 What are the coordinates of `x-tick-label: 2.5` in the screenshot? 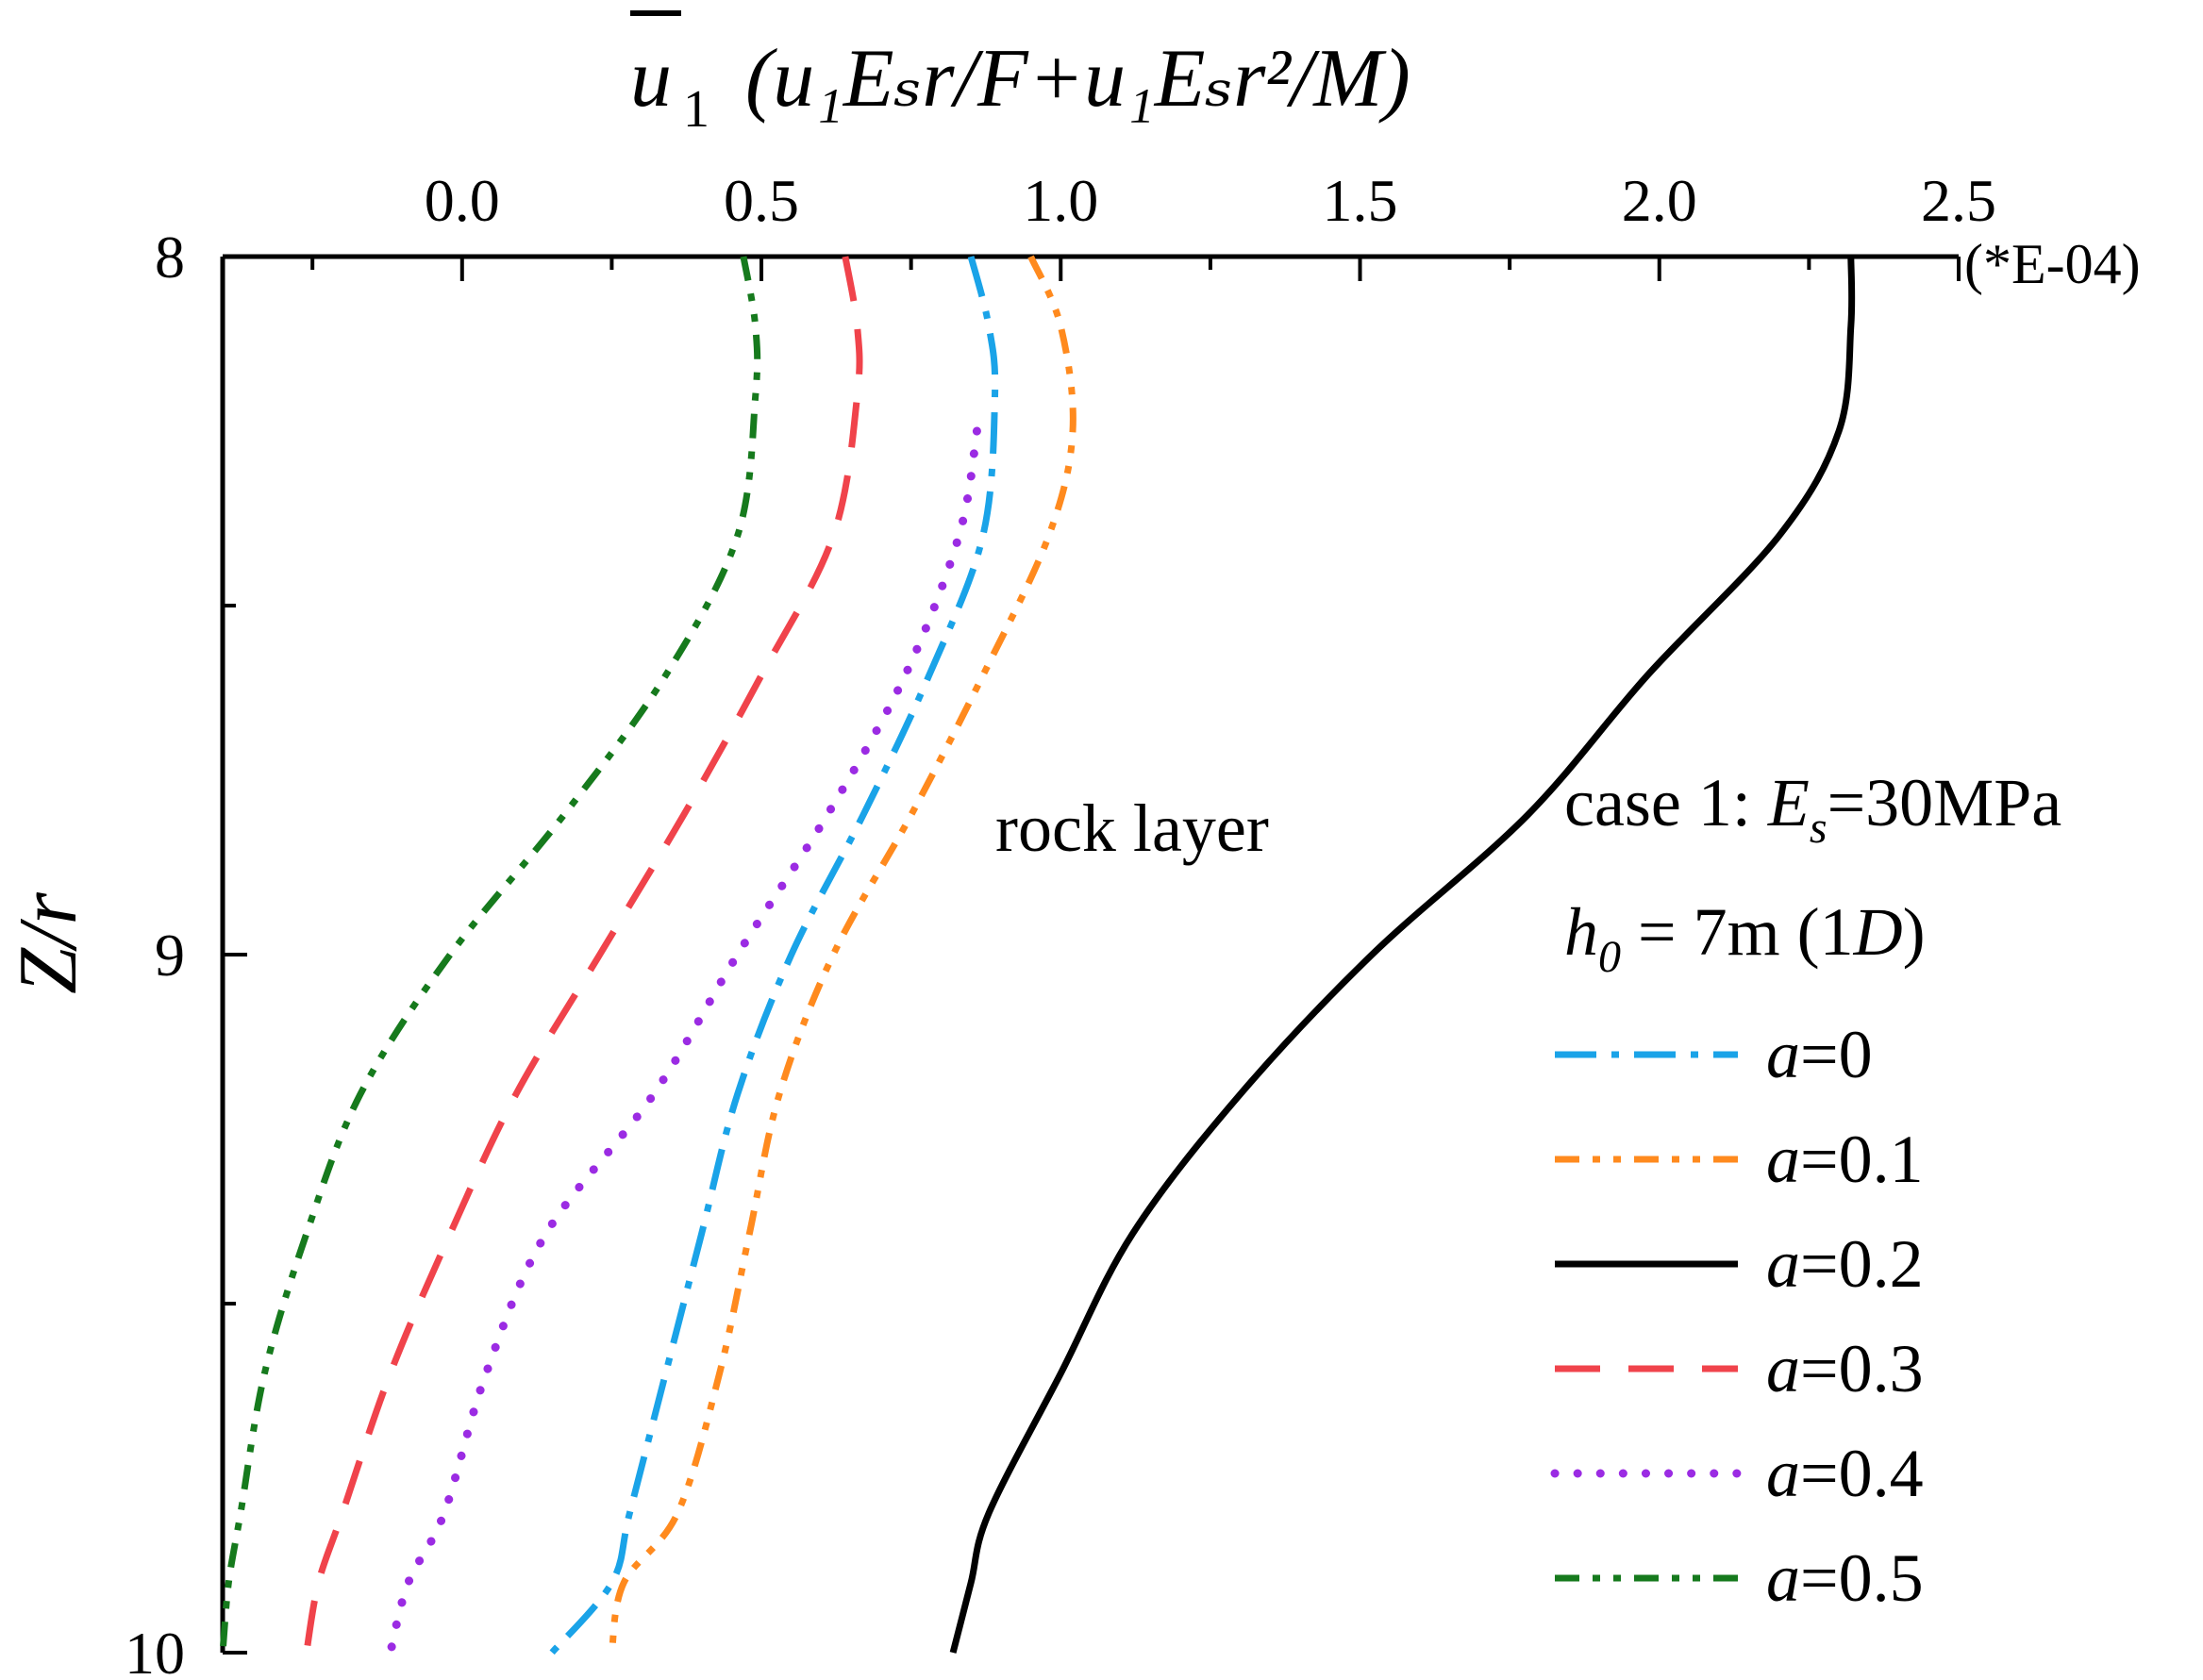 It's located at (1959, 200).